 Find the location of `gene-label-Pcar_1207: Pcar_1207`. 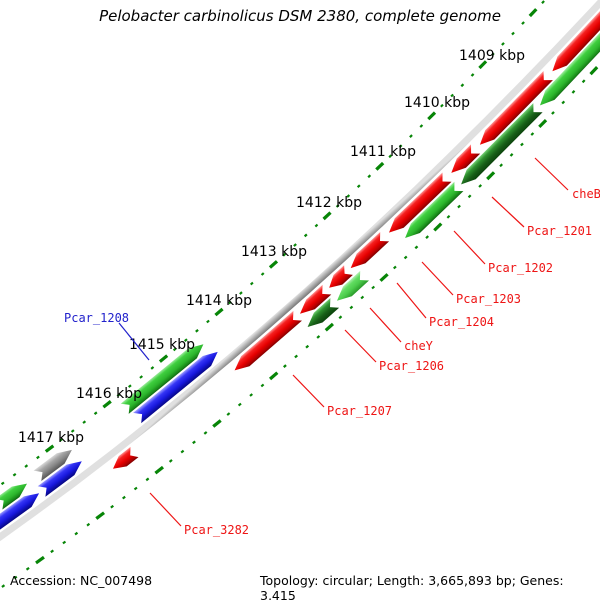

gene-label-Pcar_1207: Pcar_1207 is located at coordinates (359, 411).